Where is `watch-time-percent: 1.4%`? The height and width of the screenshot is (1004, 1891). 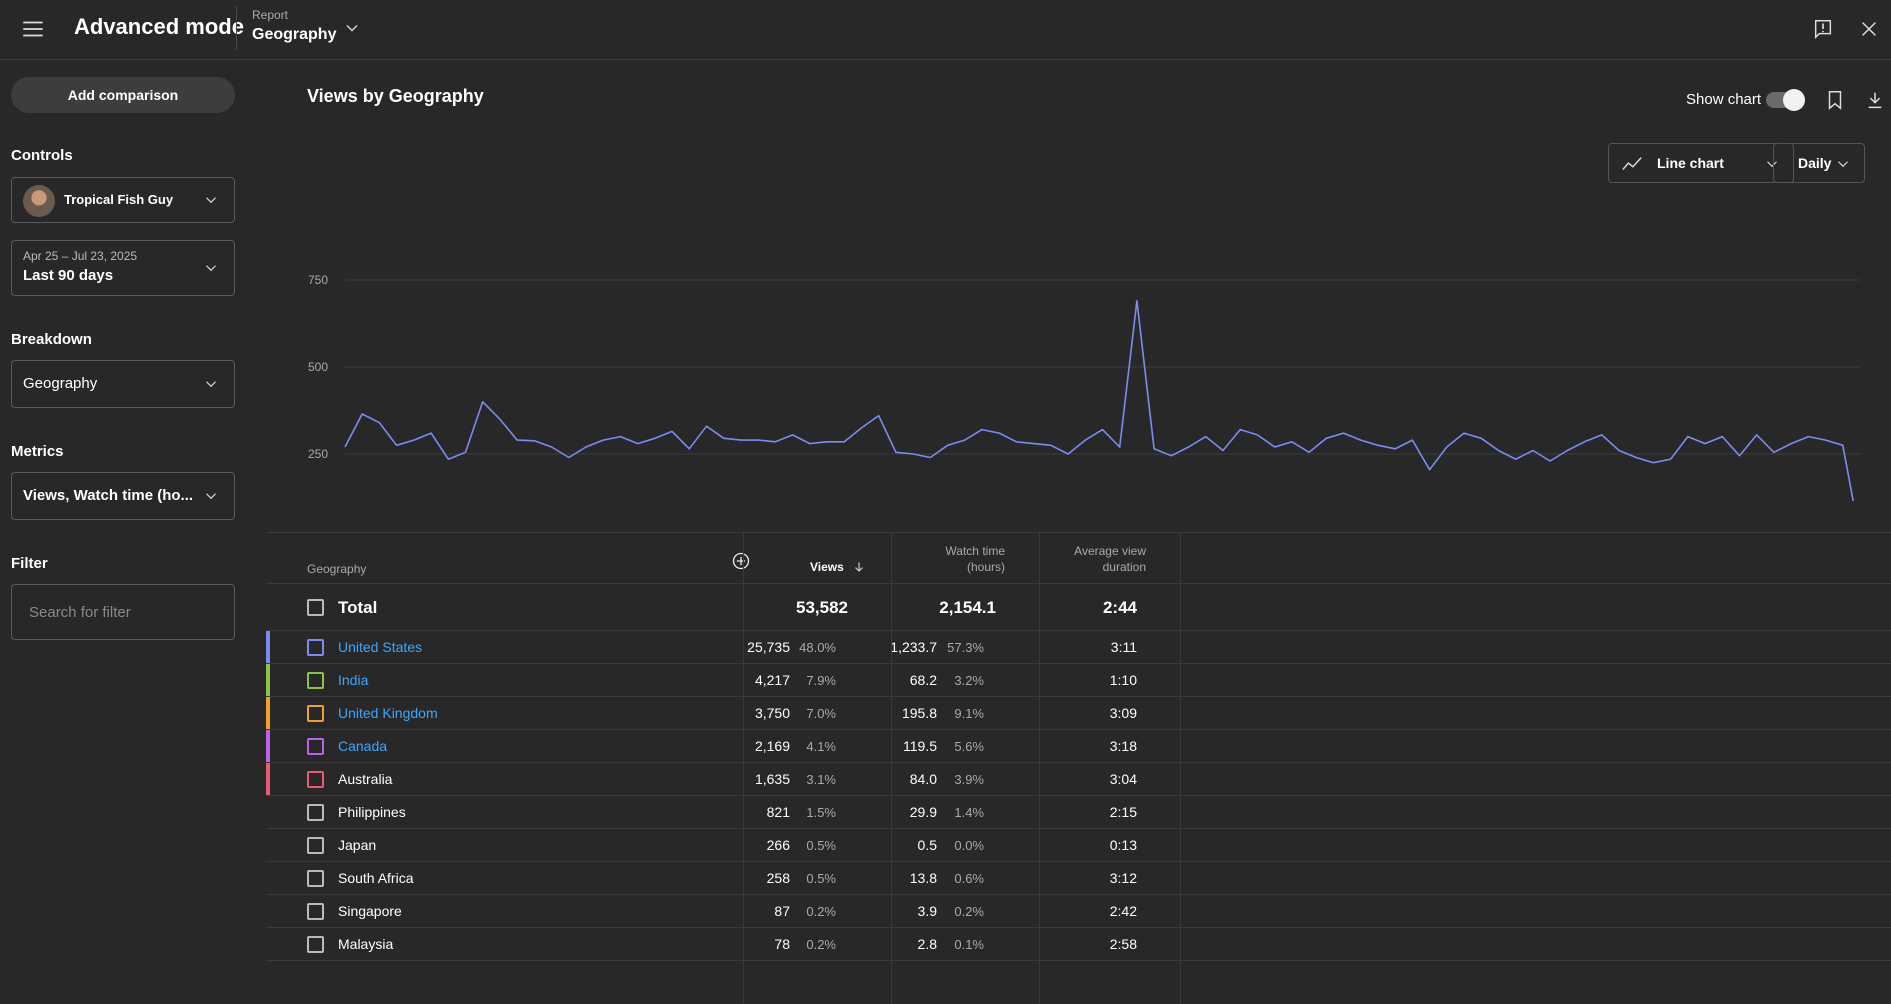
watch-time-percent: 1.4% is located at coordinates (969, 812).